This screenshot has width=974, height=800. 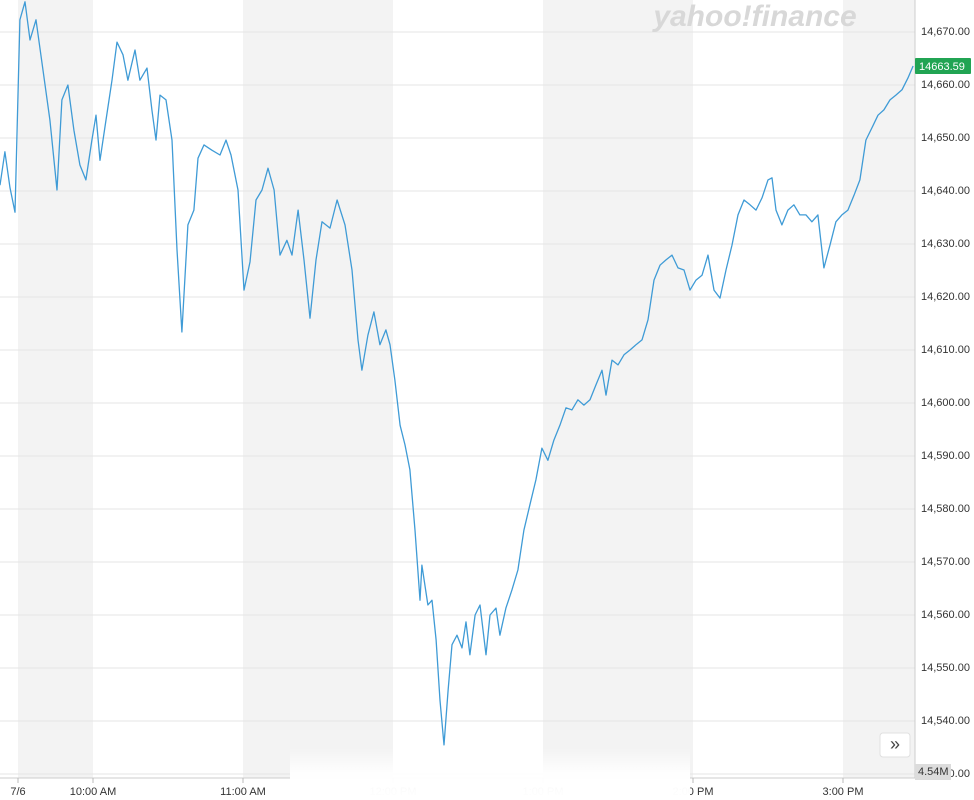 What do you see at coordinates (945, 138) in the screenshot?
I see `y-tick-label: 14,650.00` at bounding box center [945, 138].